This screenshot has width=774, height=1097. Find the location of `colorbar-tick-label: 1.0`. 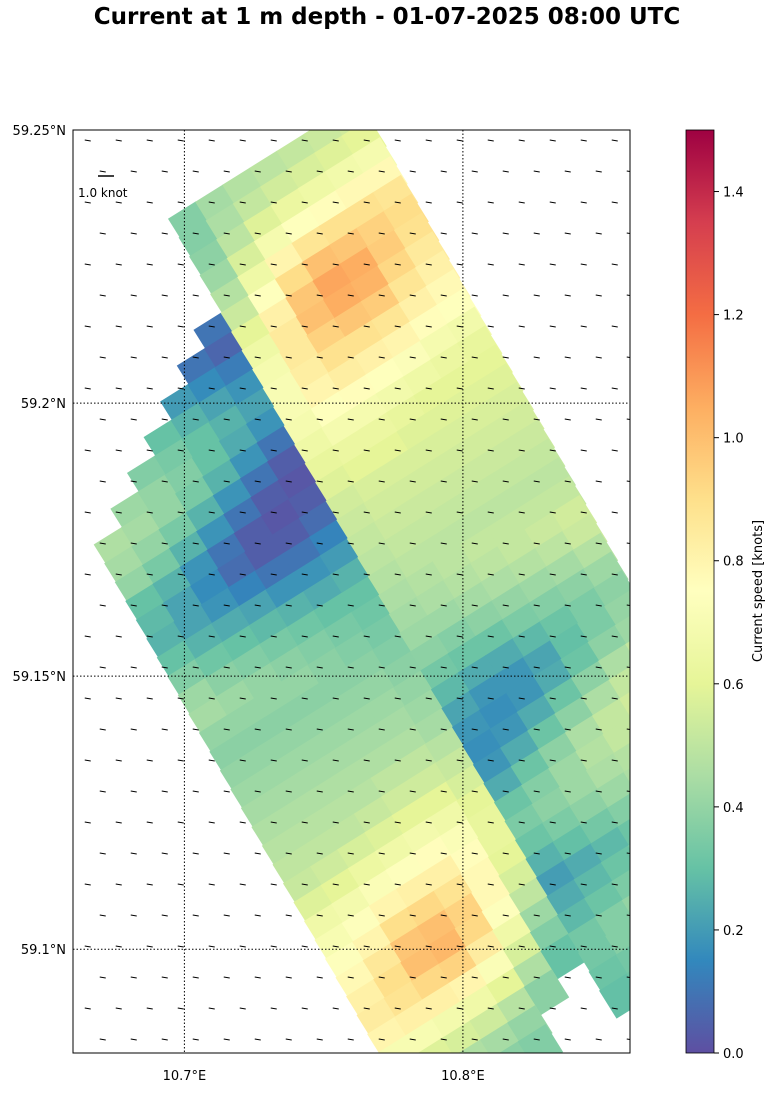

colorbar-tick-label: 1.0 is located at coordinates (733, 439).